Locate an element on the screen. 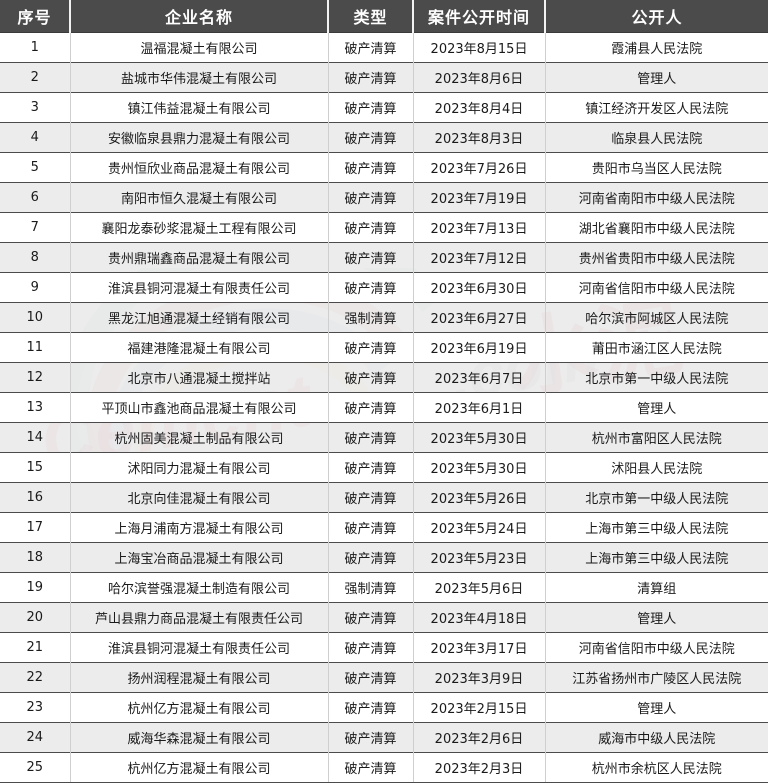 This screenshot has height=783, width=768. cell-pub: 镇江经济开发区人民法院 is located at coordinates (656, 106).